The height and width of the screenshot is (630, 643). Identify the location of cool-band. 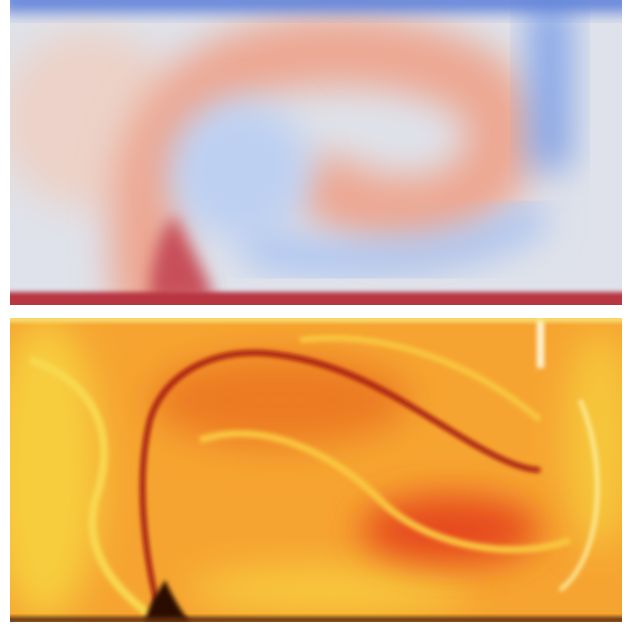
(395, 239).